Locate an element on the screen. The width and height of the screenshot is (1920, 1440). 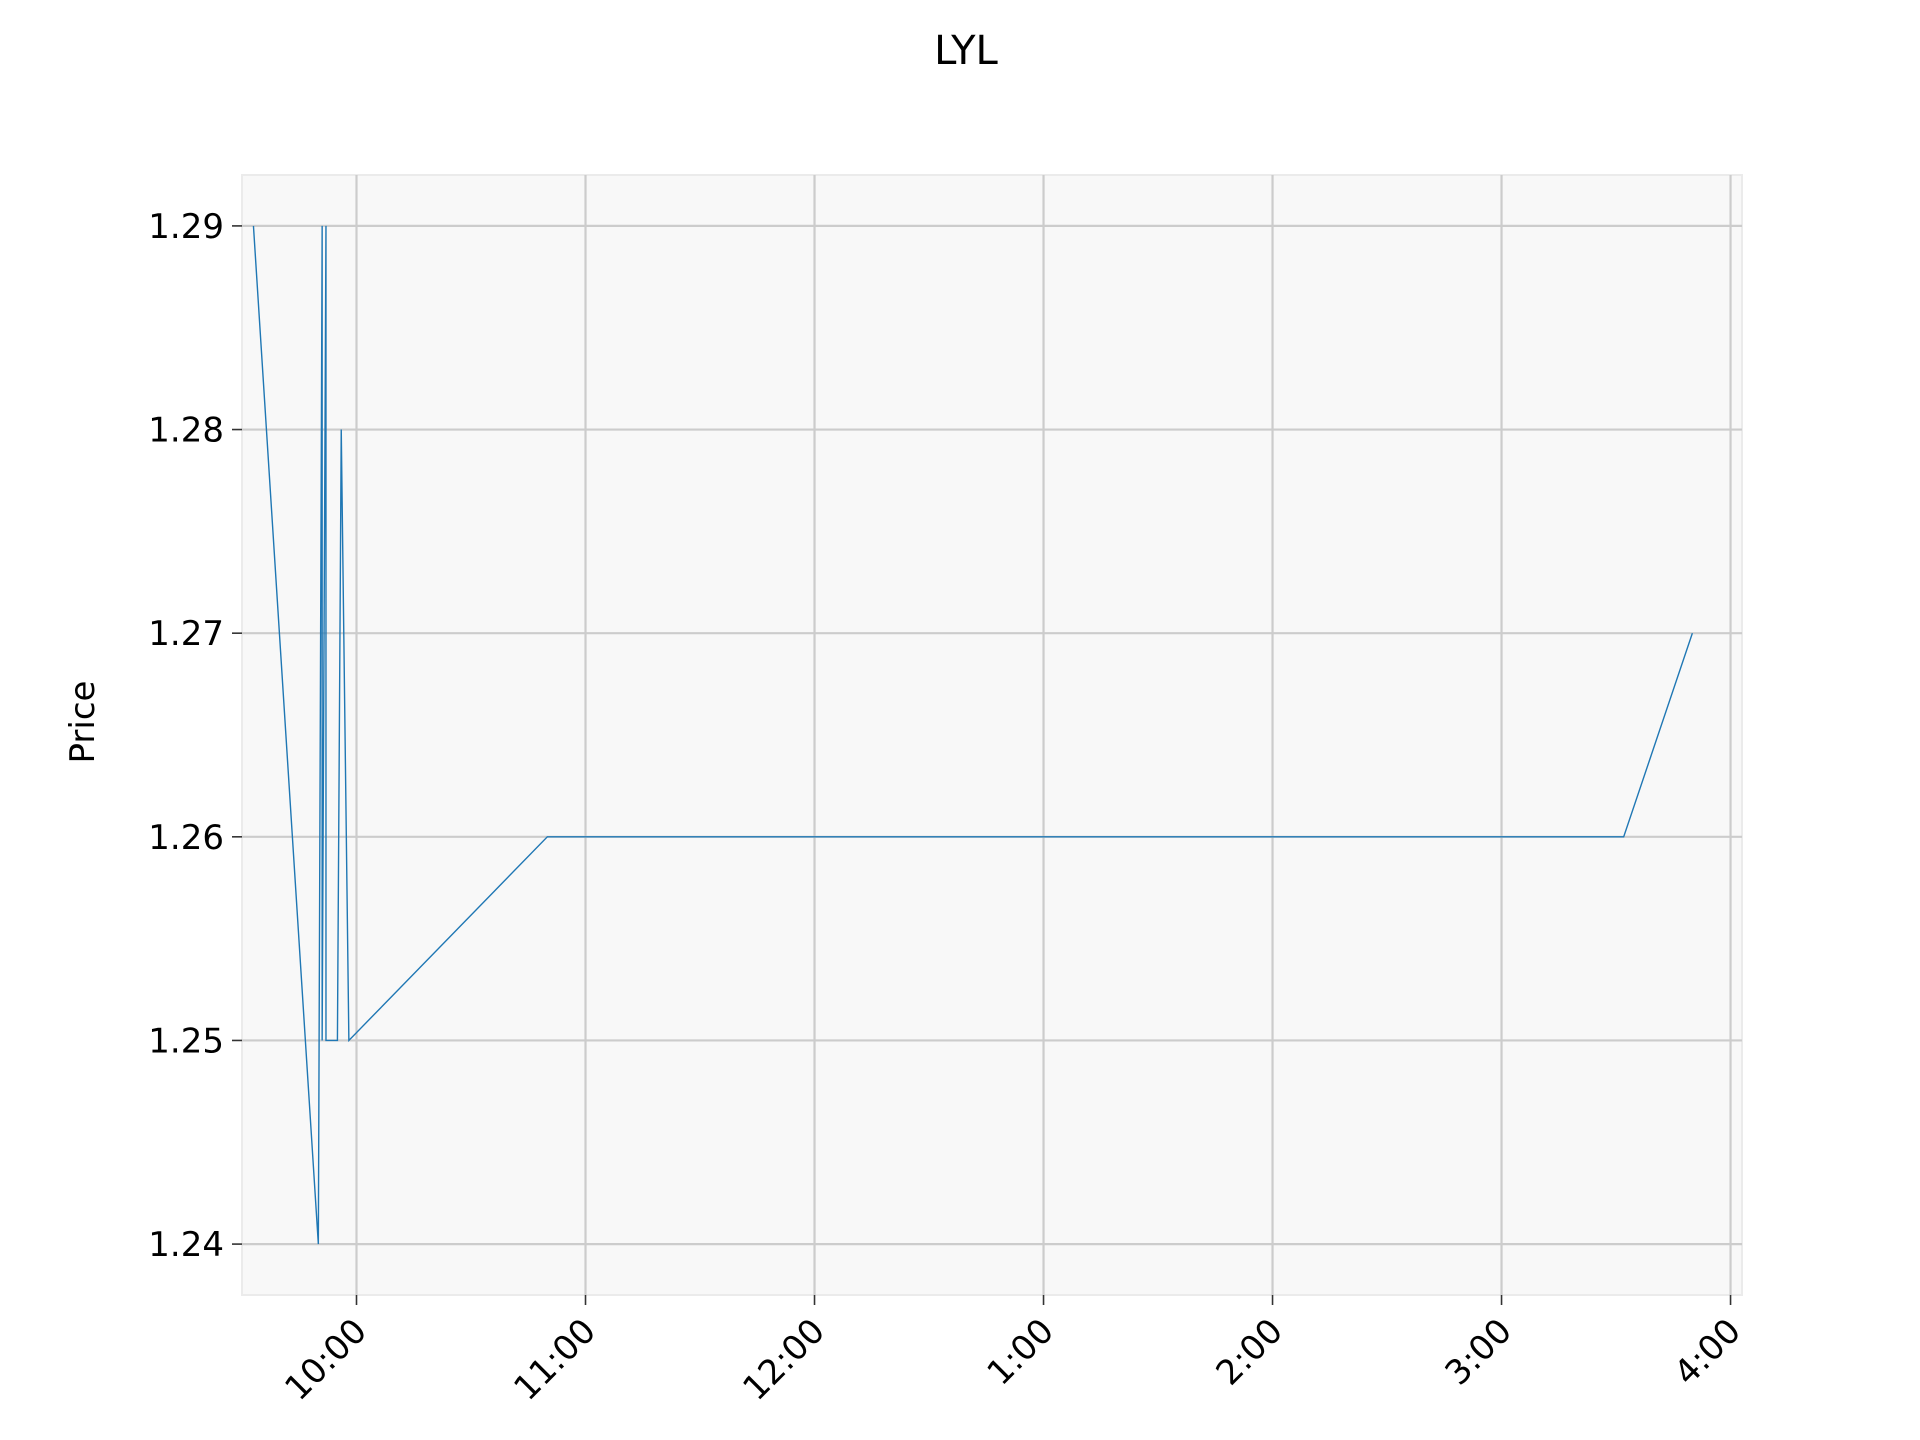
x-tick-label: 2:00 is located at coordinates (1250, 1352).